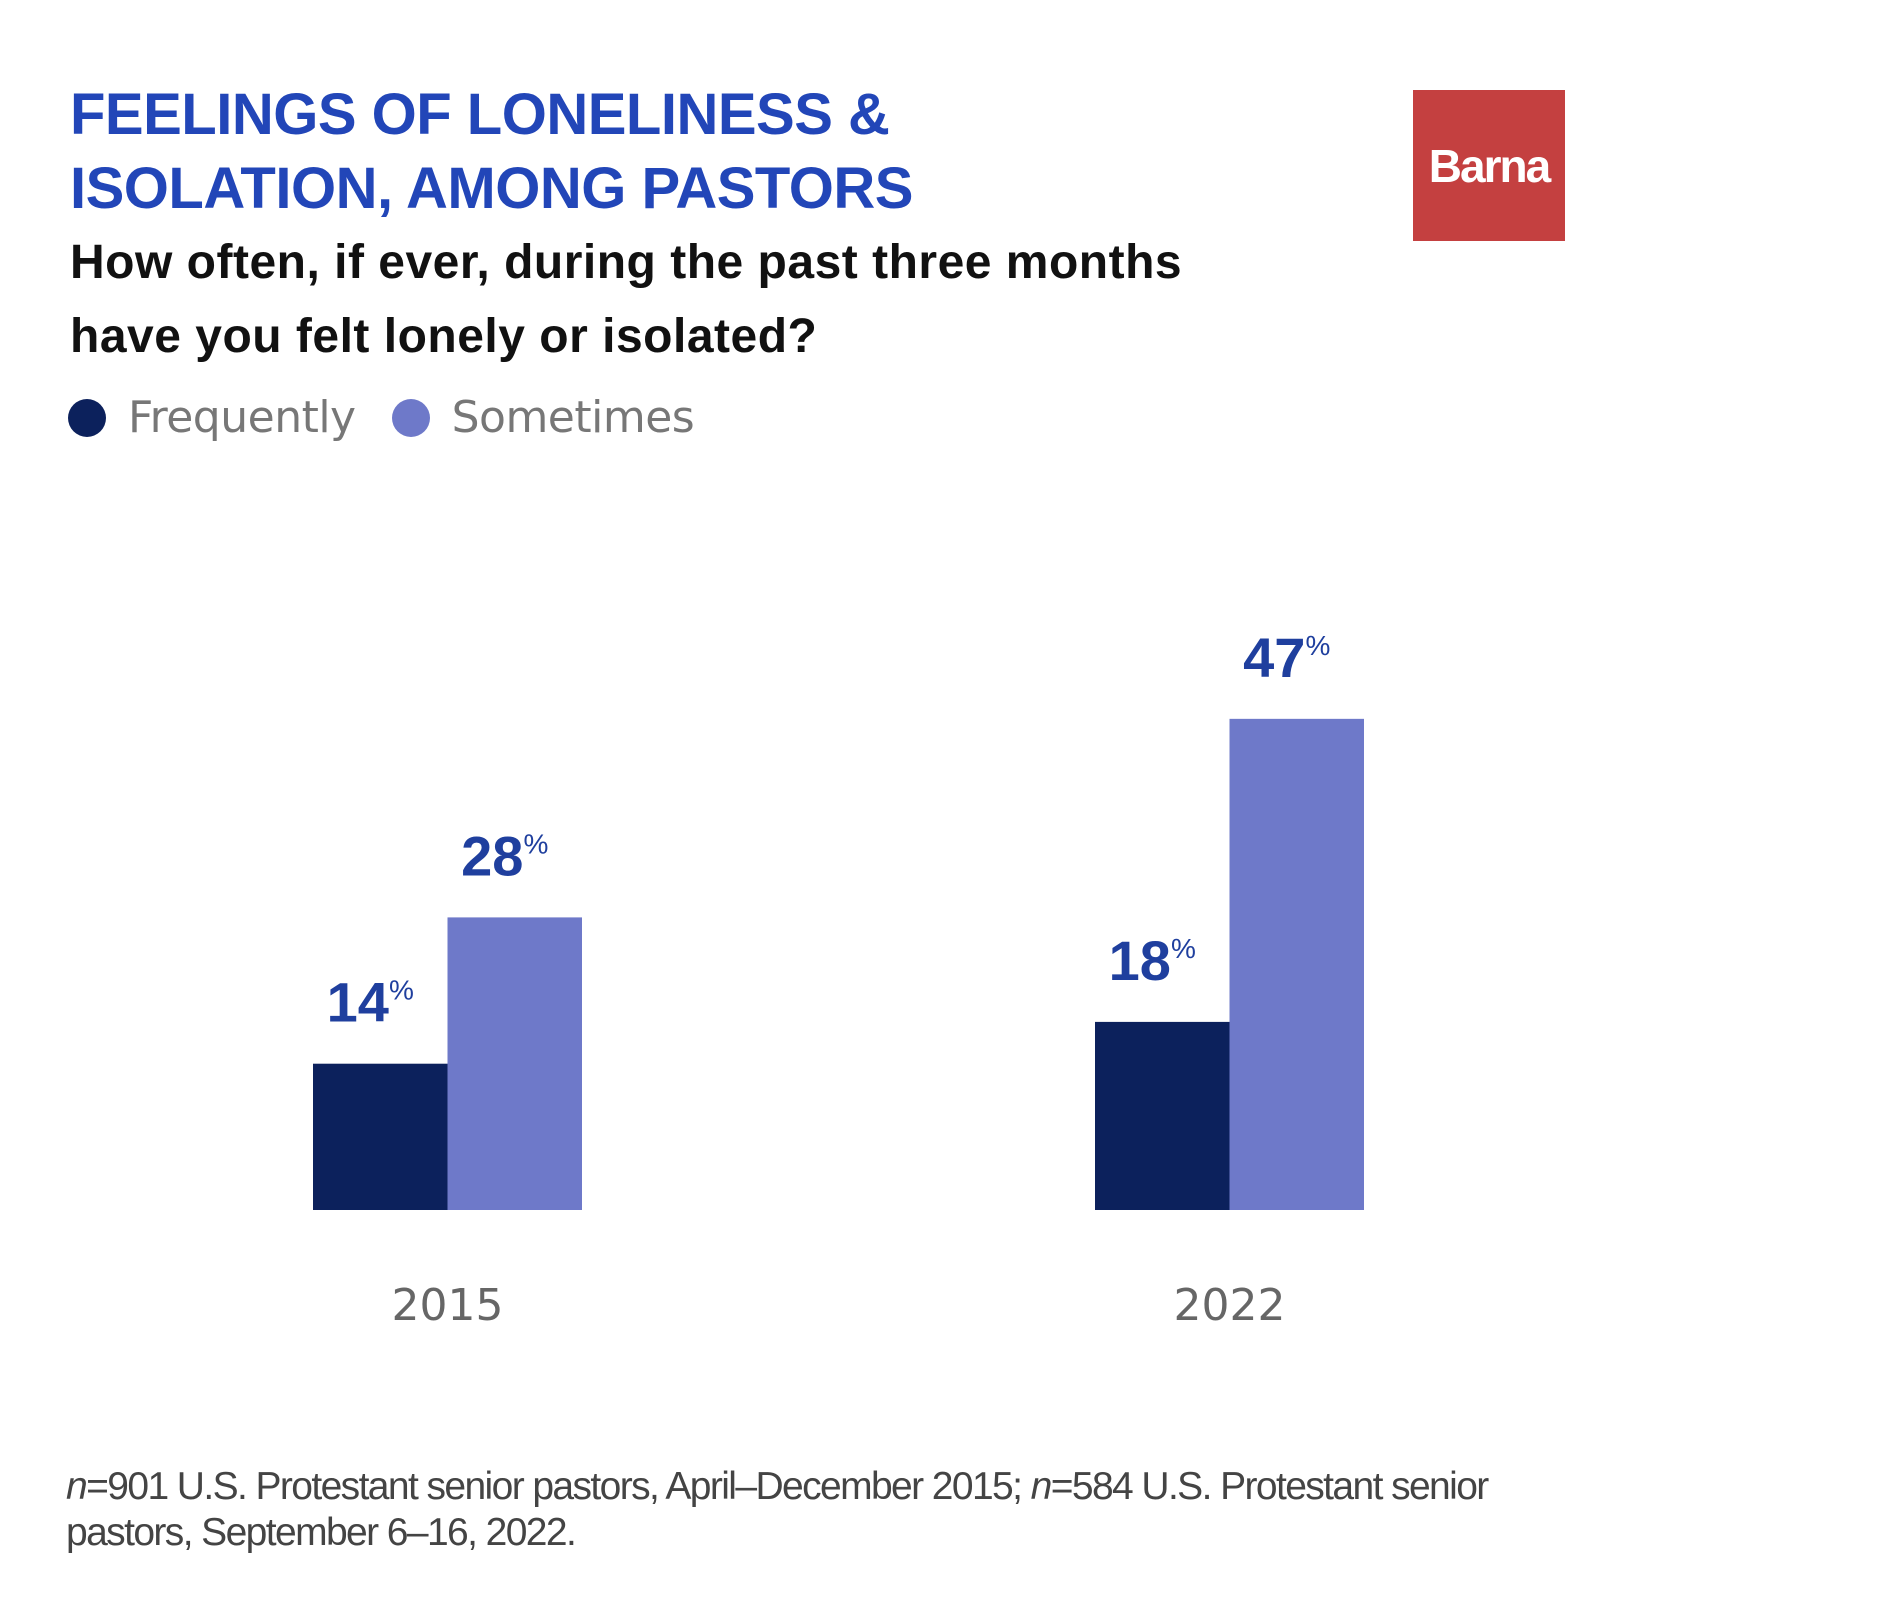 This screenshot has height=1612, width=1884. I want to click on data-label: 47%, so click(1286, 657).